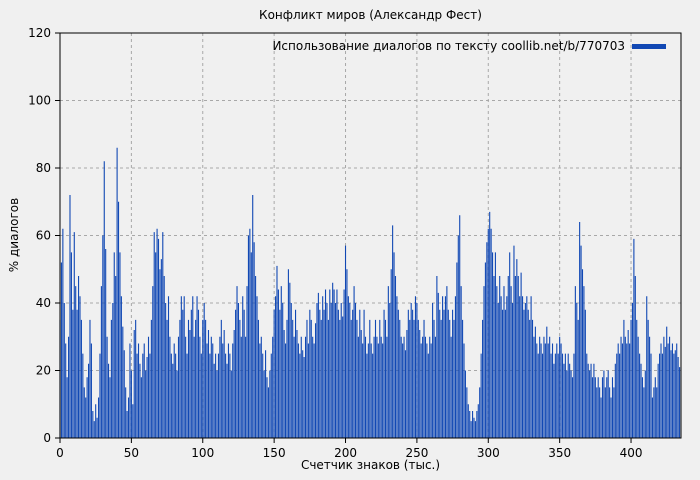 The image size is (700, 480). What do you see at coordinates (43, 236) in the screenshot?
I see `y-tick-label: 60` at bounding box center [43, 236].